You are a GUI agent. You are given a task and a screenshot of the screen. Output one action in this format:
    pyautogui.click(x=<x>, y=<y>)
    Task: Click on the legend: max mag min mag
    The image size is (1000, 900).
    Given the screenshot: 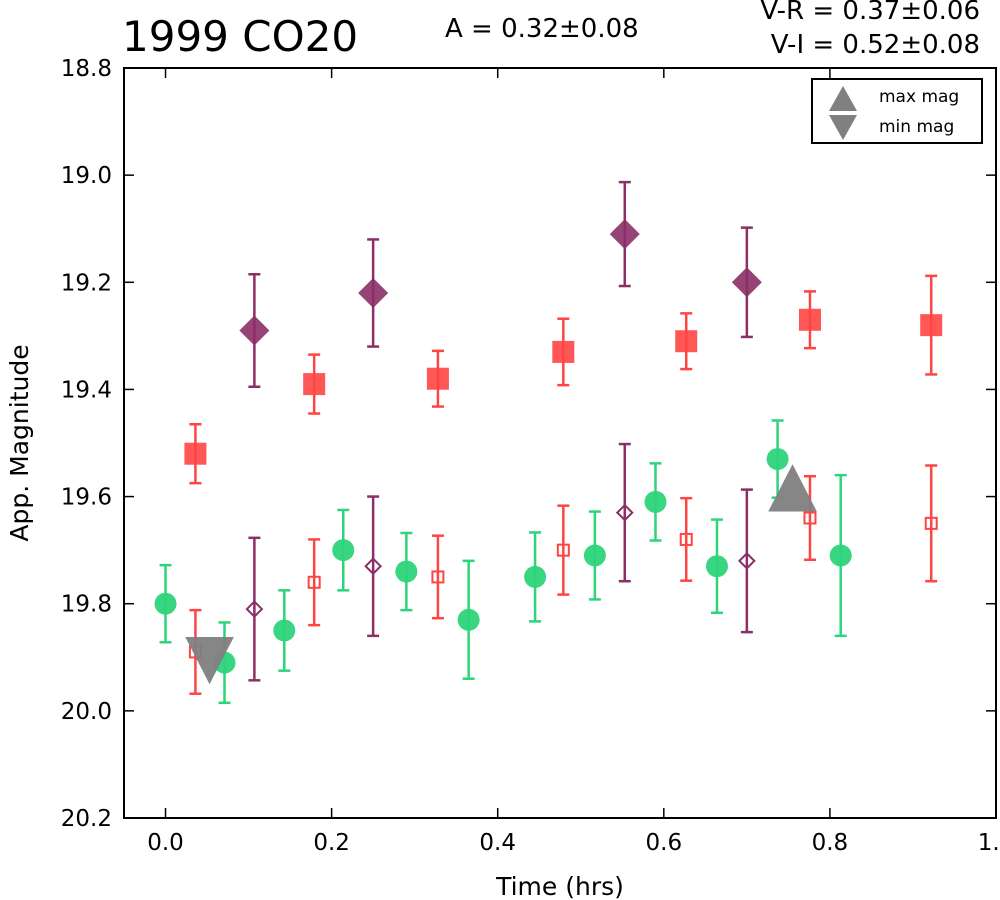 What is the action you would take?
    pyautogui.click(x=897, y=111)
    